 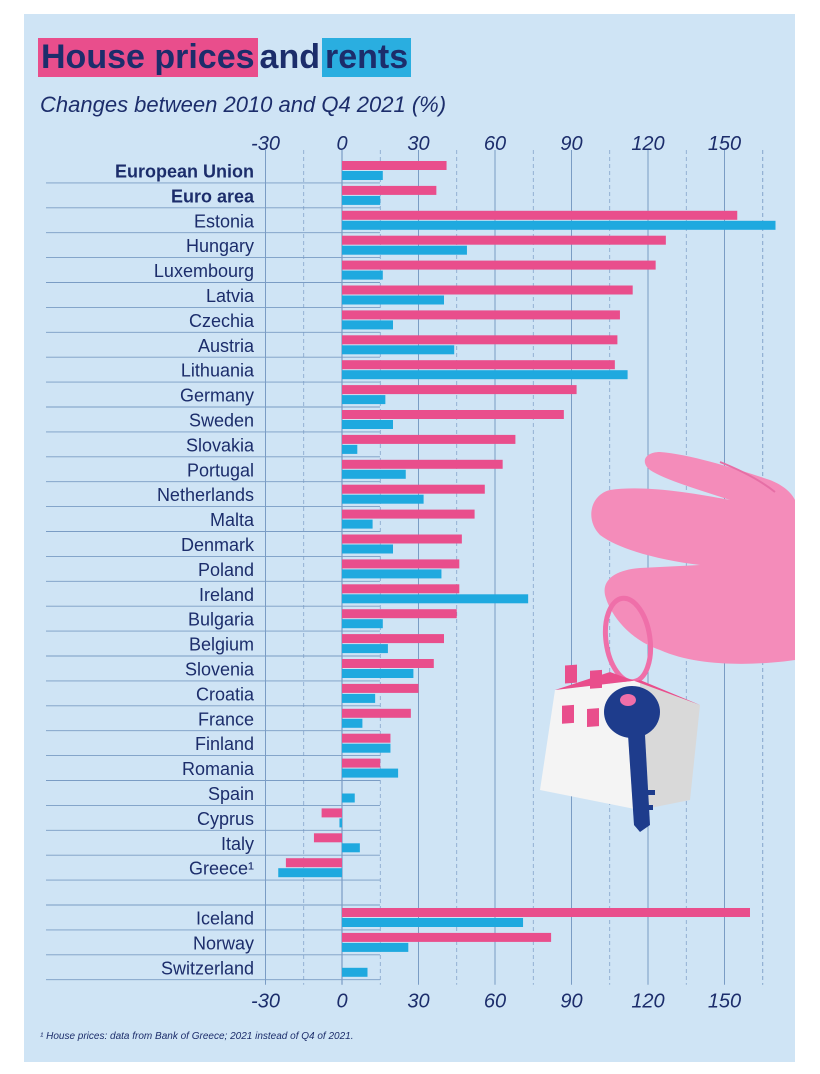 I want to click on category-label: Bulgaria, so click(x=221, y=620).